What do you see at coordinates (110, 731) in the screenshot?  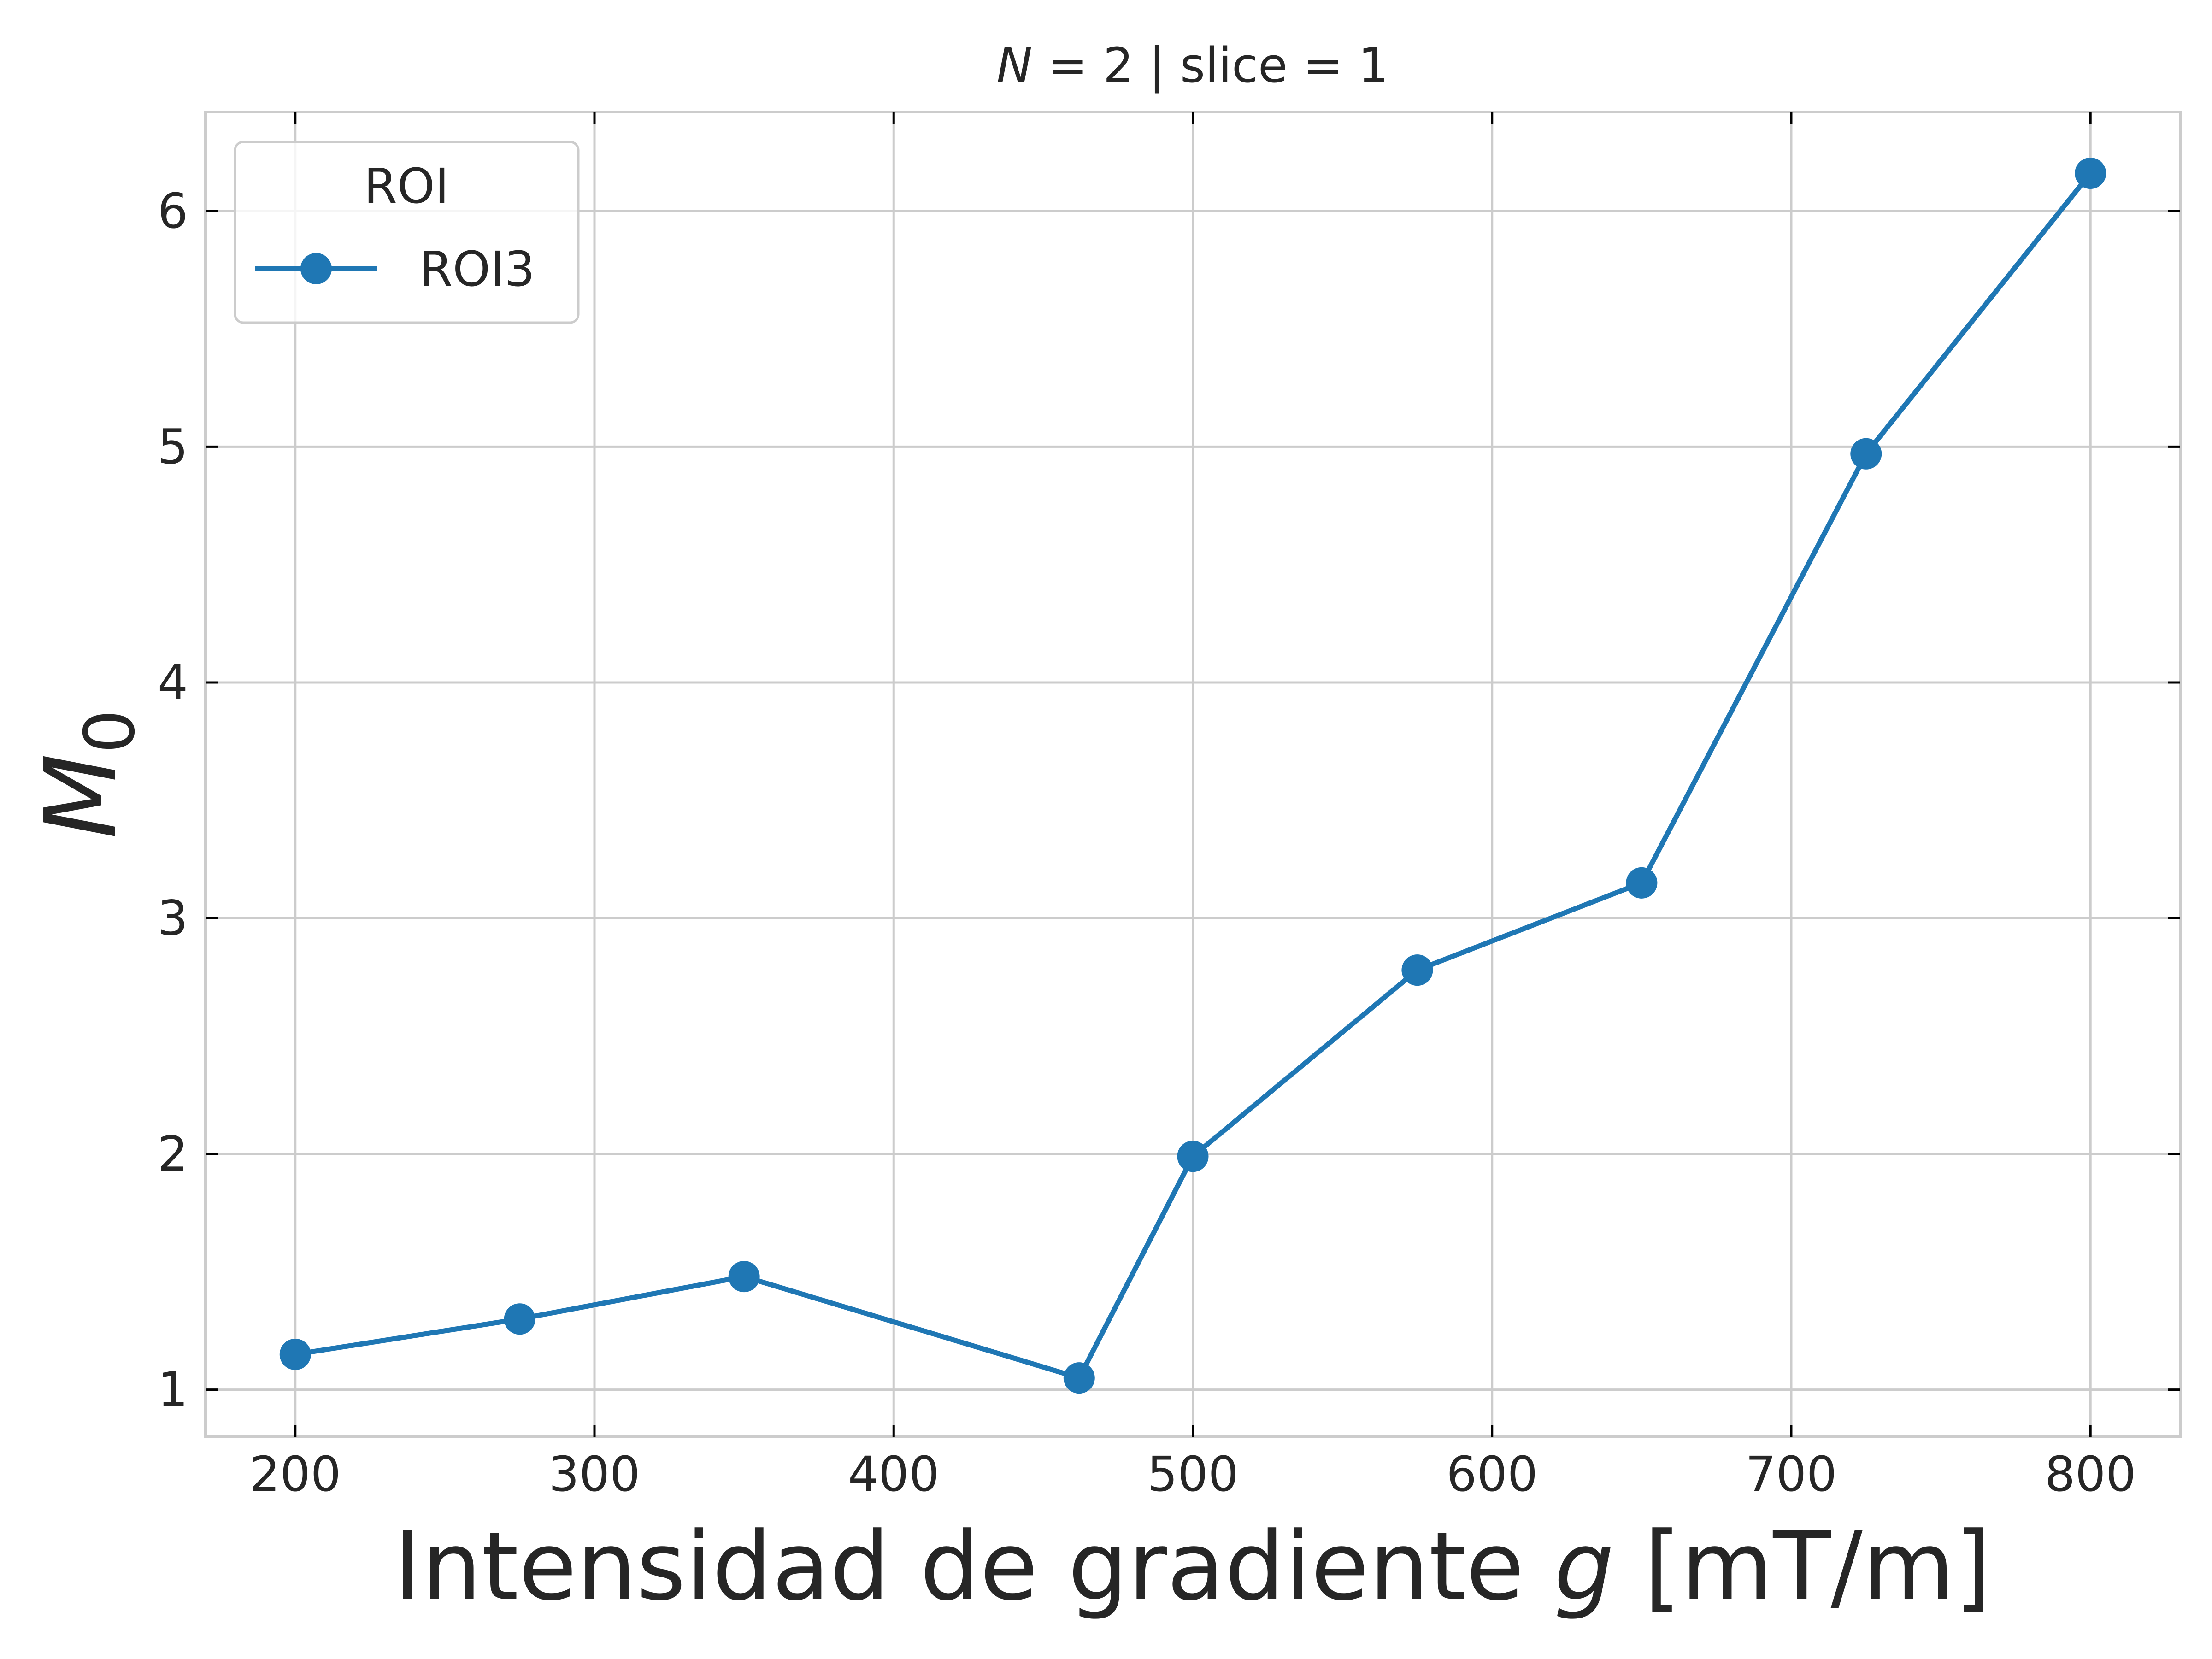 I see `y-axis-label-sub: 0` at bounding box center [110, 731].